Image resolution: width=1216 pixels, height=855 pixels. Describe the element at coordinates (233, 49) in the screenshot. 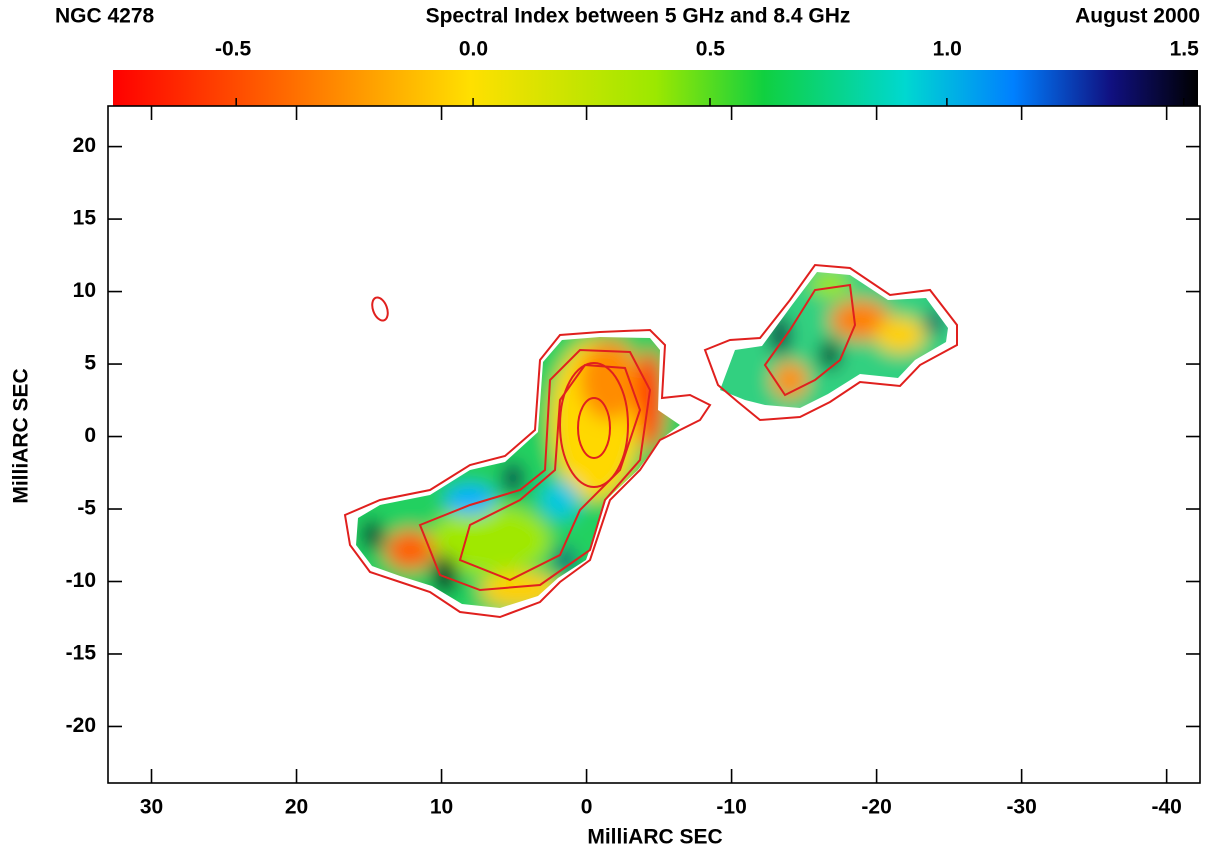

I see `colorbar-tick-label: -0.5` at that location.